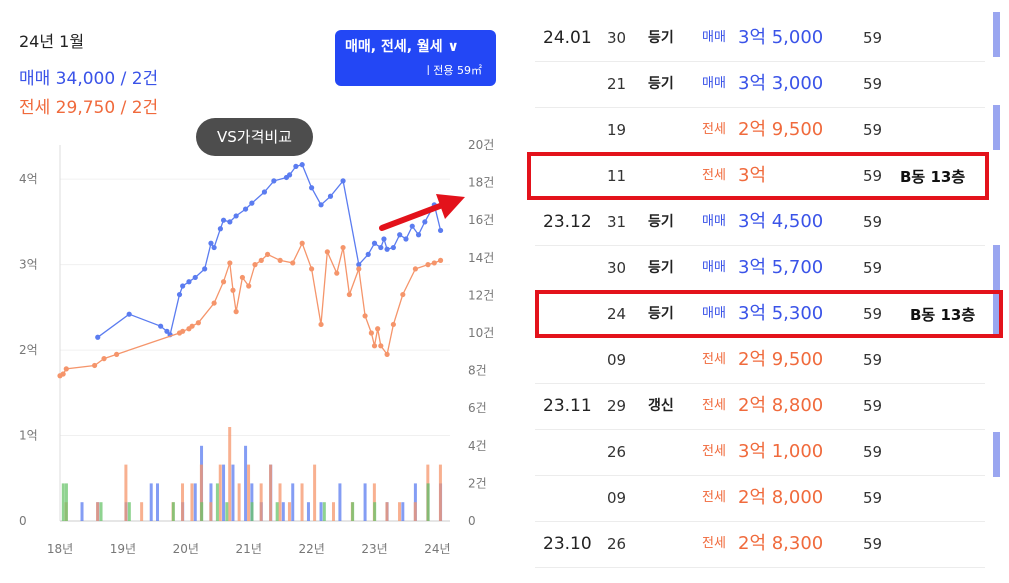 Image resolution: width=1009 pixels, height=583 pixels. Describe the element at coordinates (781, 543) in the screenshot. I see `price-value: 2억 8,300` at that location.